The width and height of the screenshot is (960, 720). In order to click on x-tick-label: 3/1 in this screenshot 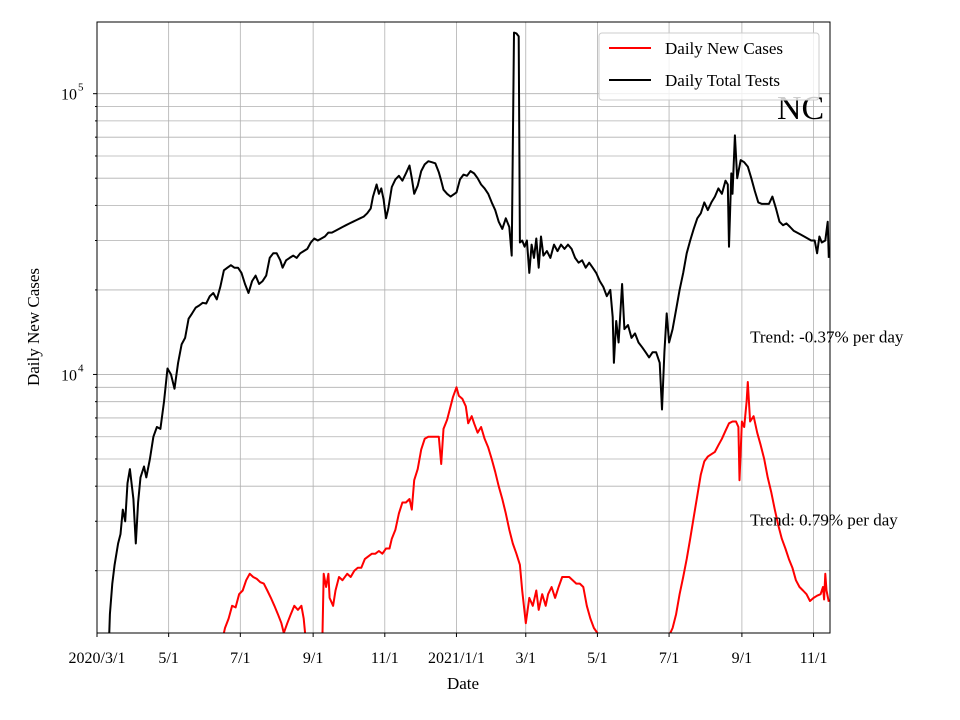, I will do `click(526, 658)`.